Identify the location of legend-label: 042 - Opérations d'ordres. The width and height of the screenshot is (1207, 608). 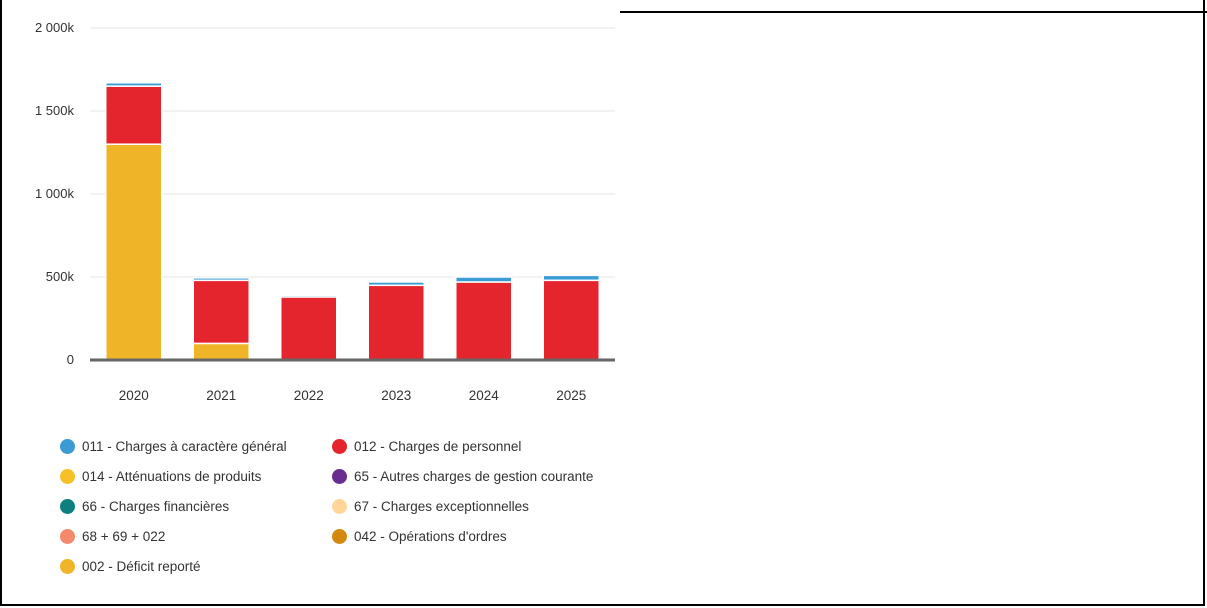
(430, 536).